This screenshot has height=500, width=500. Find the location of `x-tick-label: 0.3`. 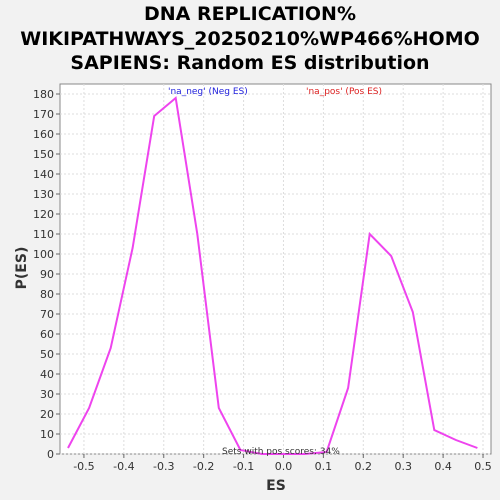

x-tick-label: 0.3 is located at coordinates (403, 466).